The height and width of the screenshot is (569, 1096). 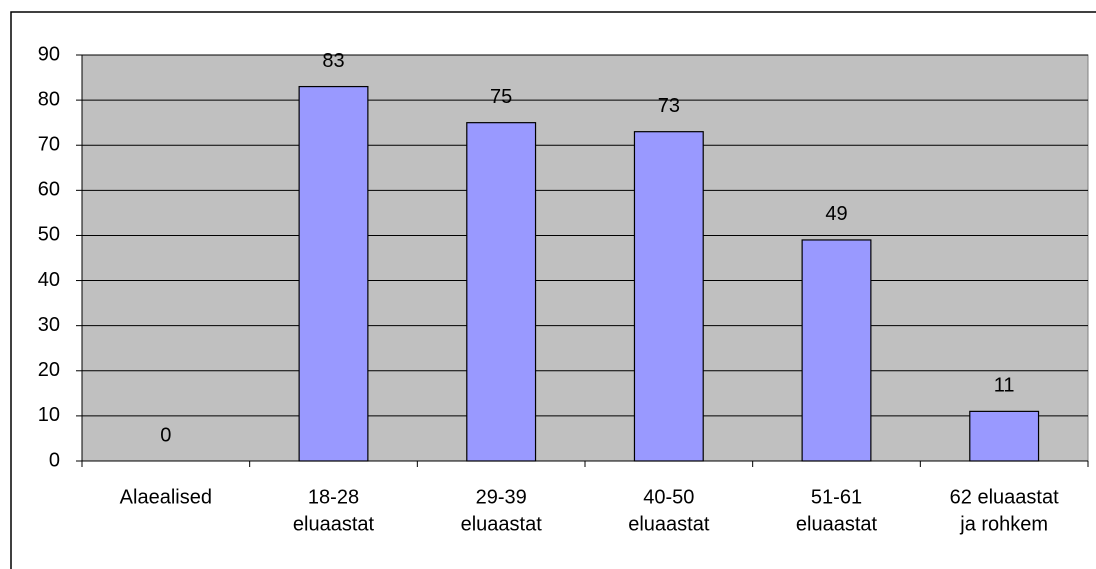 What do you see at coordinates (501, 497) in the screenshot?
I see `x-tick-label: 29-39` at bounding box center [501, 497].